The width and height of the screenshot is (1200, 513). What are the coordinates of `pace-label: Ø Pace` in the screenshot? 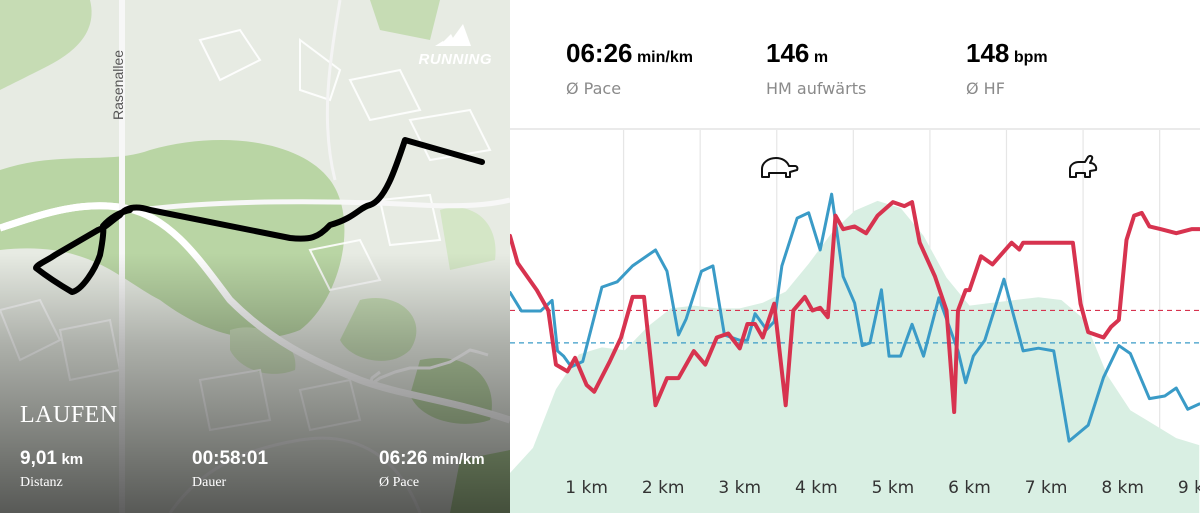 It's located at (399, 482).